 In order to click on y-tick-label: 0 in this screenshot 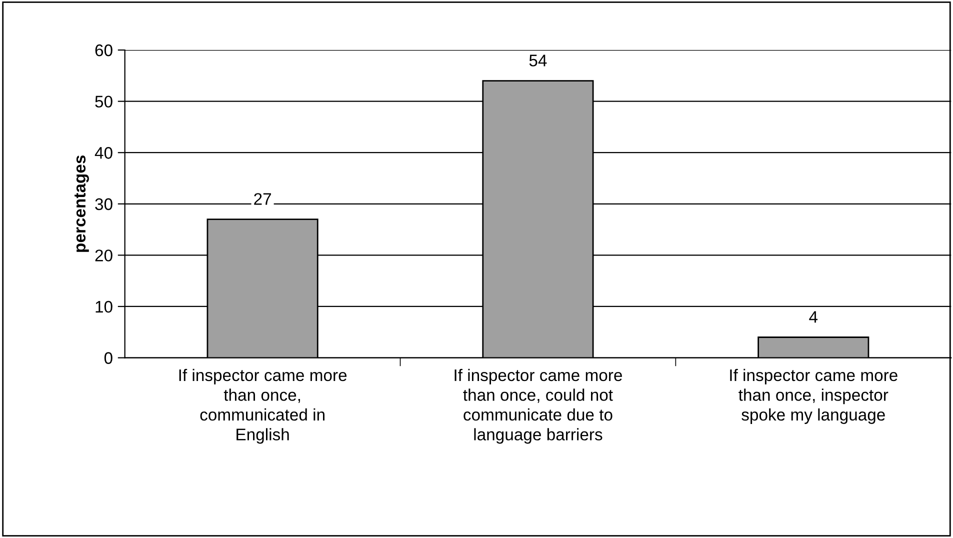, I will do `click(108, 358)`.